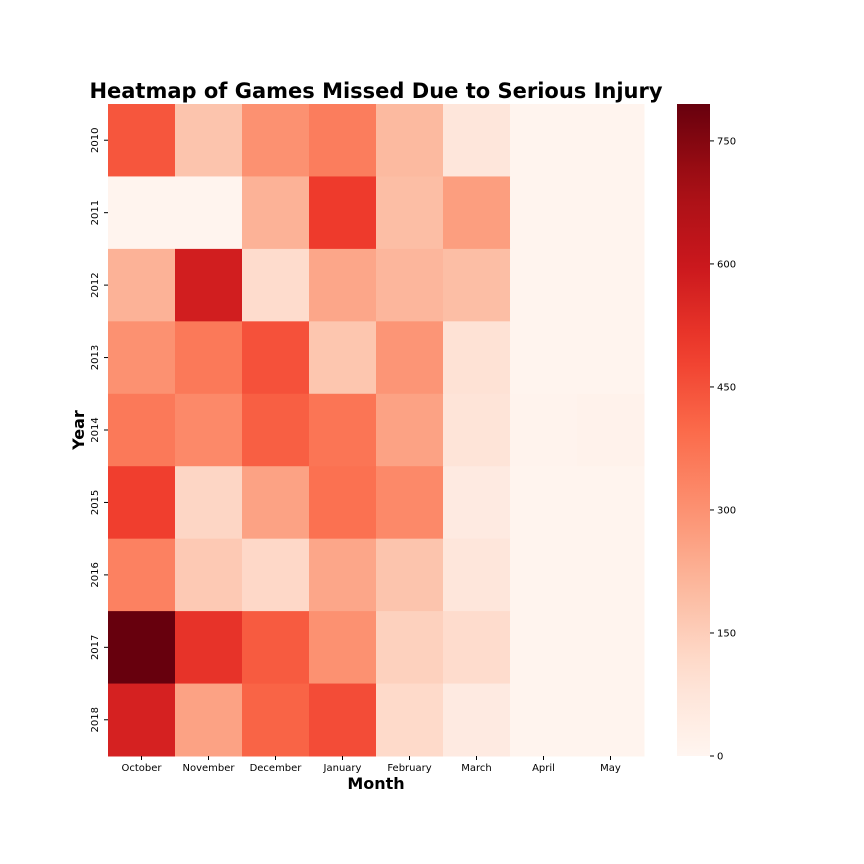  Describe the element at coordinates (611, 358) in the screenshot. I see `heatmap-cell-2013-may` at that location.